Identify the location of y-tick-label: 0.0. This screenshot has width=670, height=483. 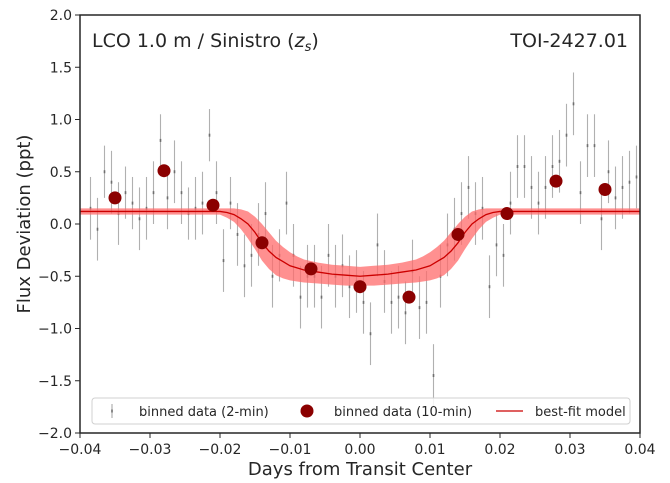
(61, 225).